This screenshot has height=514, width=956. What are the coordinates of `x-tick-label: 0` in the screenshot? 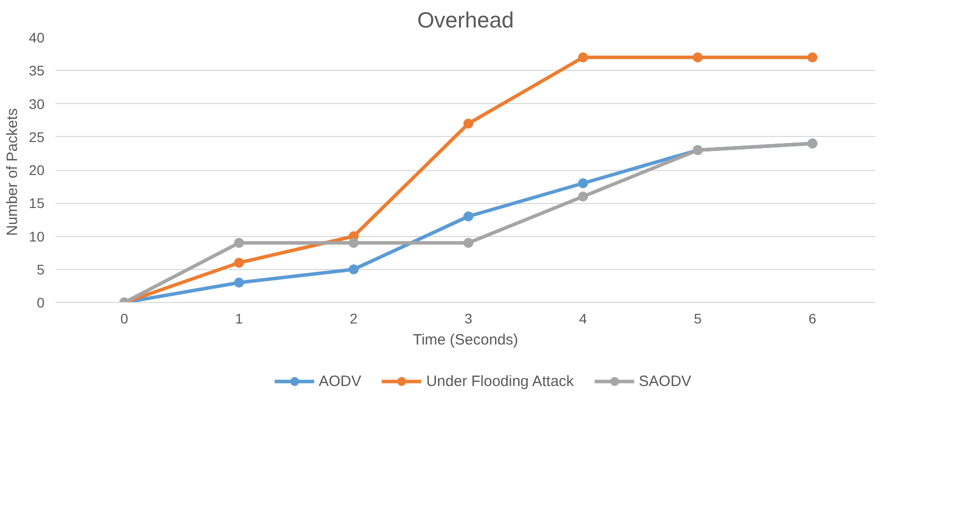 It's located at (124, 318).